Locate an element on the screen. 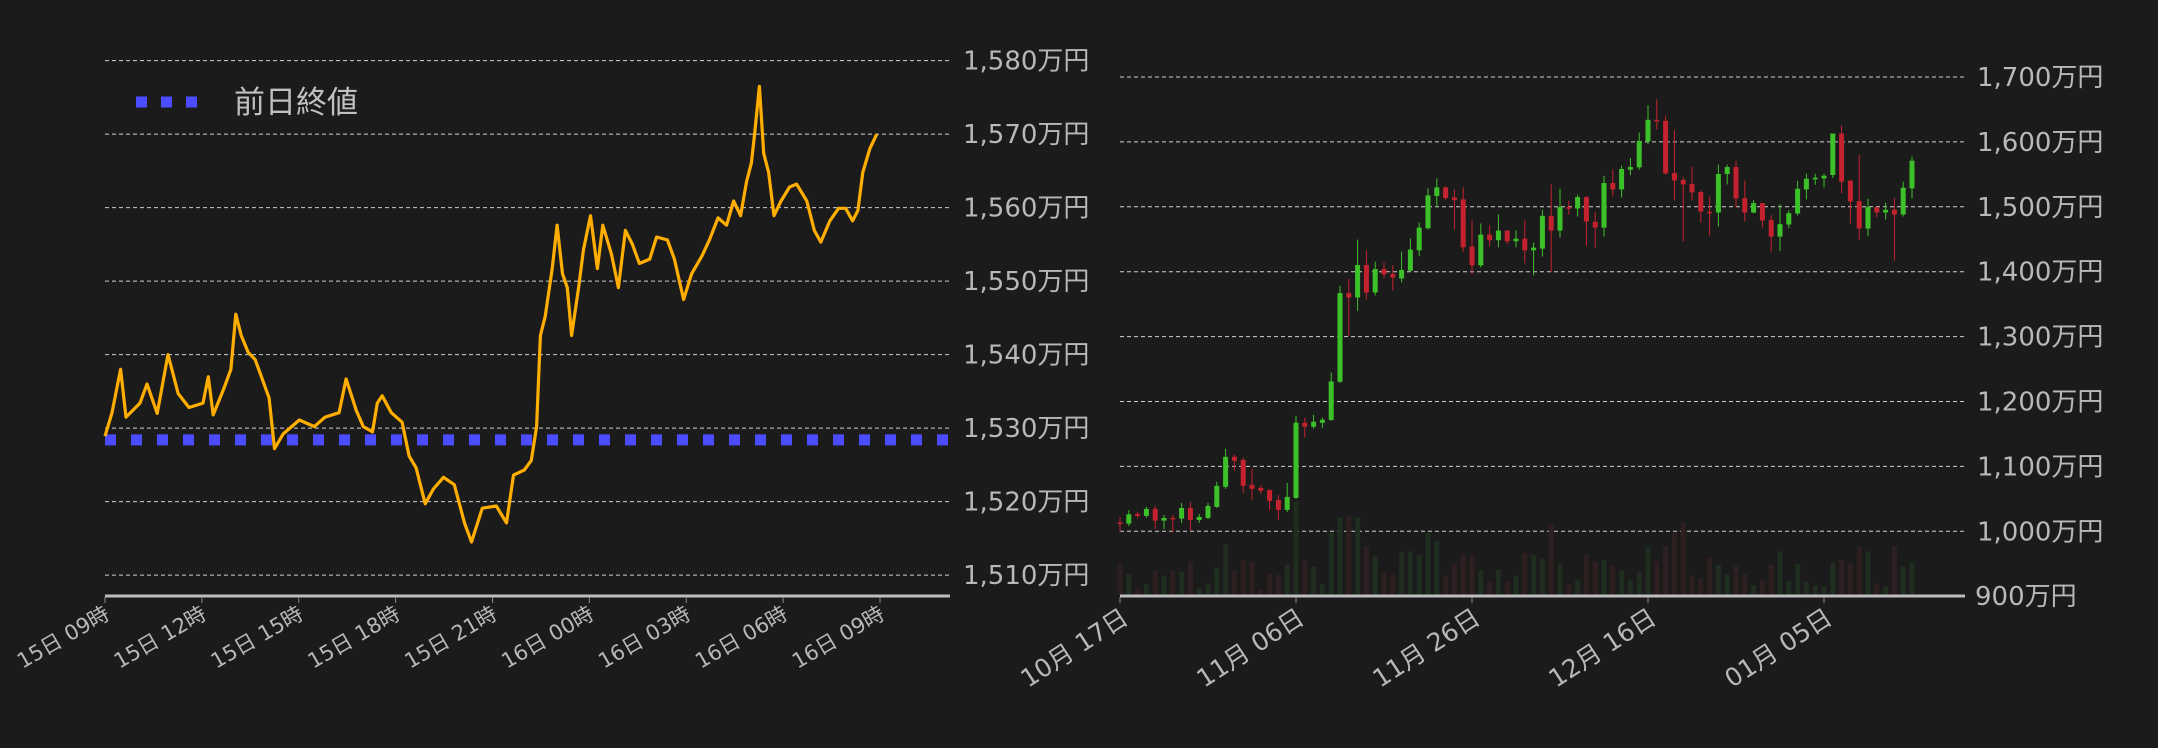 The width and height of the screenshot is (2158, 748). y-tick-label: 1,520万円 is located at coordinates (1026, 503).